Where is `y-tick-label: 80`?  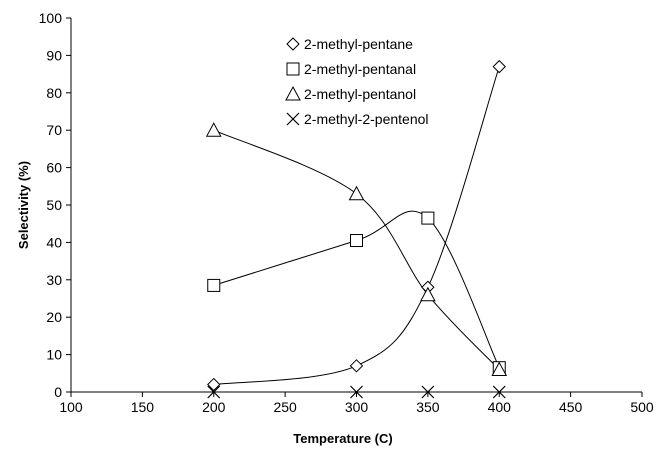 y-tick-label: 80 is located at coordinates (54, 93).